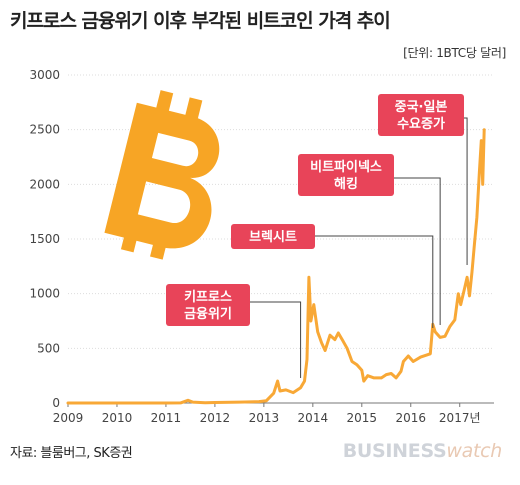 The image size is (520, 485). Describe the element at coordinates (208, 314) in the screenshot. I see `annotation-label: 금융위기` at that location.